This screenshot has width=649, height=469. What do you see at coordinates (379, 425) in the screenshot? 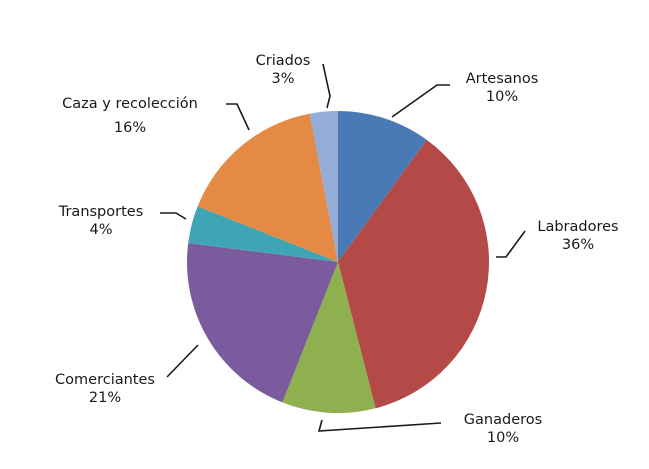
I see `leader-line-ganaderos` at bounding box center [379, 425].